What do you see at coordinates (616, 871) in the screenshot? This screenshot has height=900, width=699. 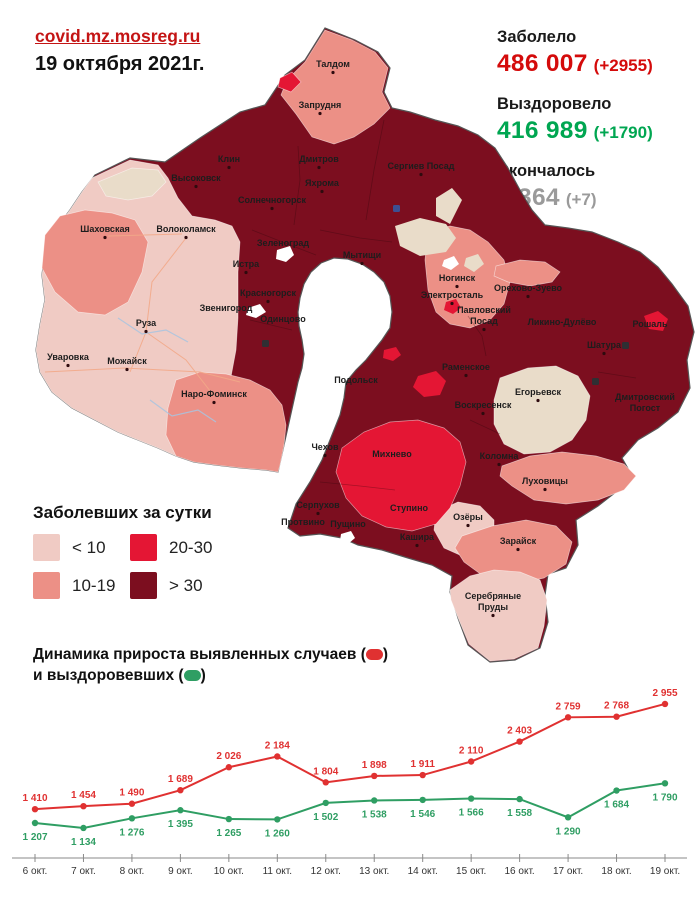 I see `x-axis-label: 18 окт.` at bounding box center [616, 871].